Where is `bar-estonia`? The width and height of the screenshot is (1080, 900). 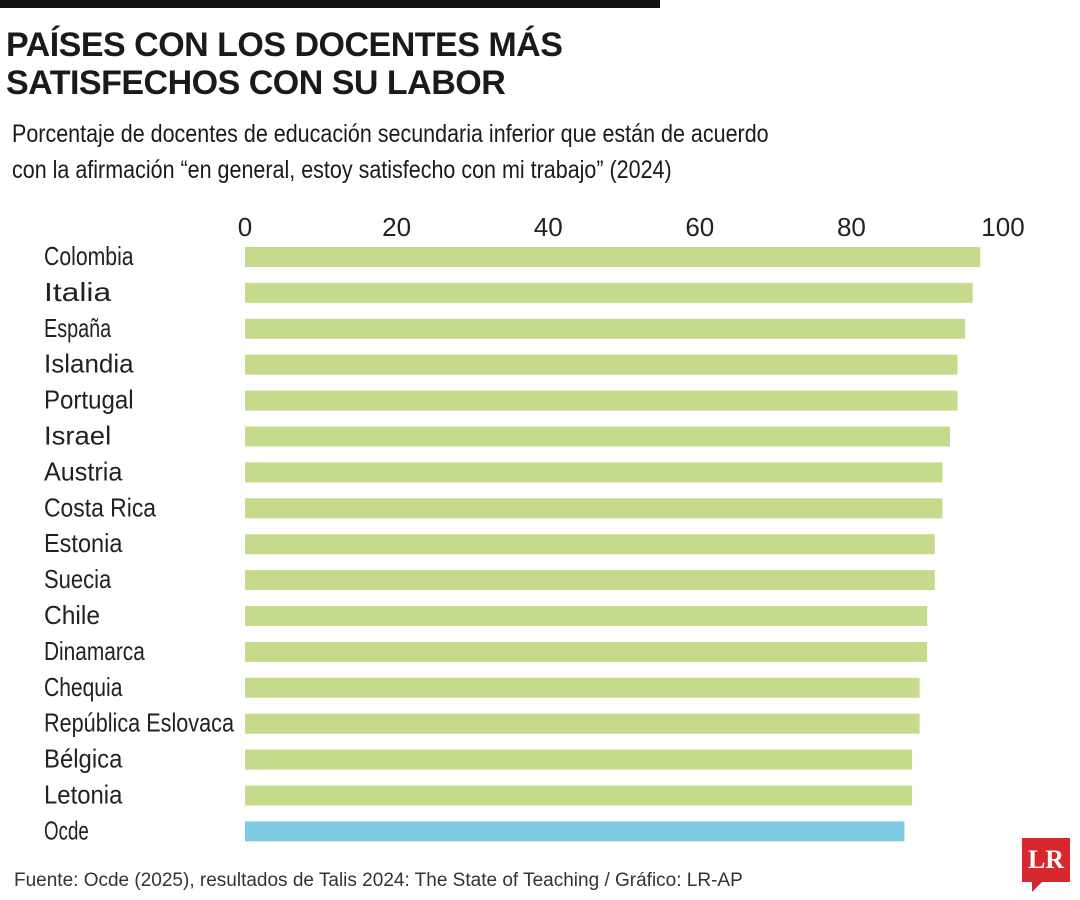
bar-estonia is located at coordinates (590, 544).